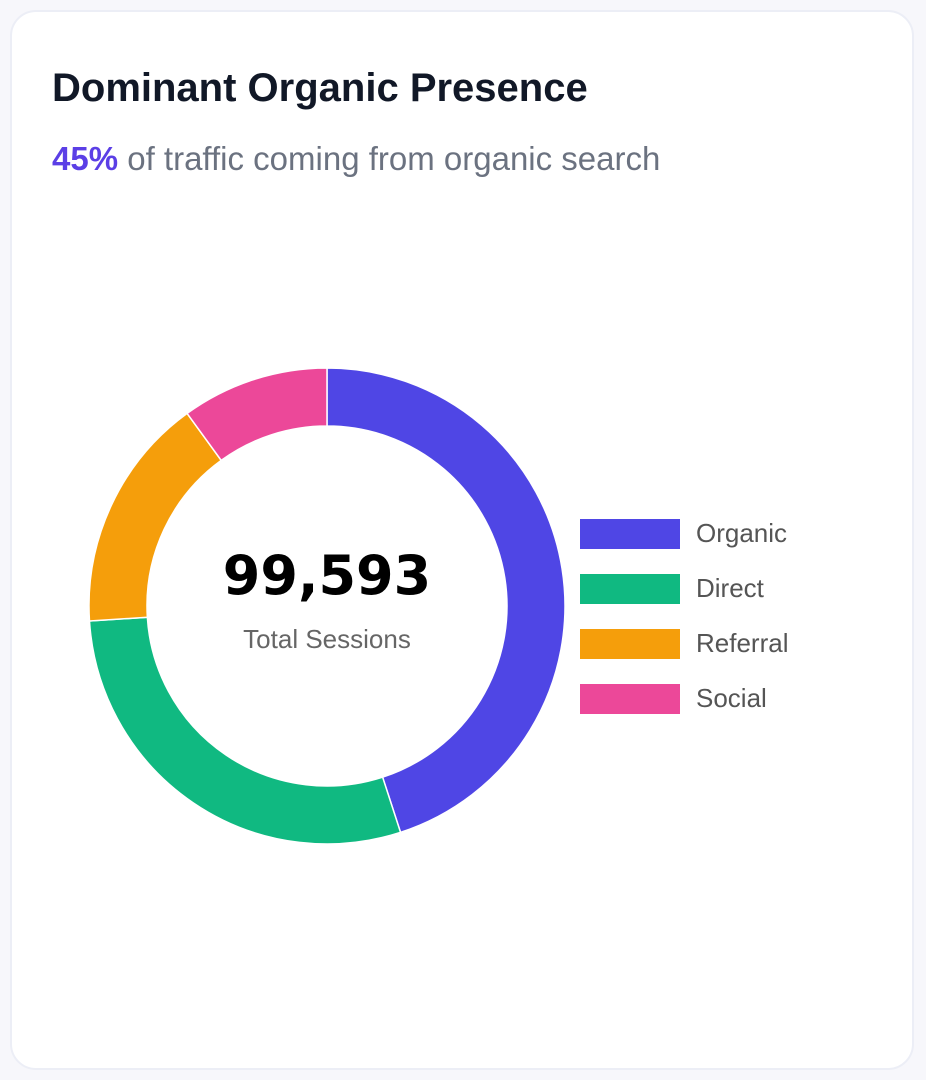  I want to click on legend-item-referral: Referral, so click(684, 643).